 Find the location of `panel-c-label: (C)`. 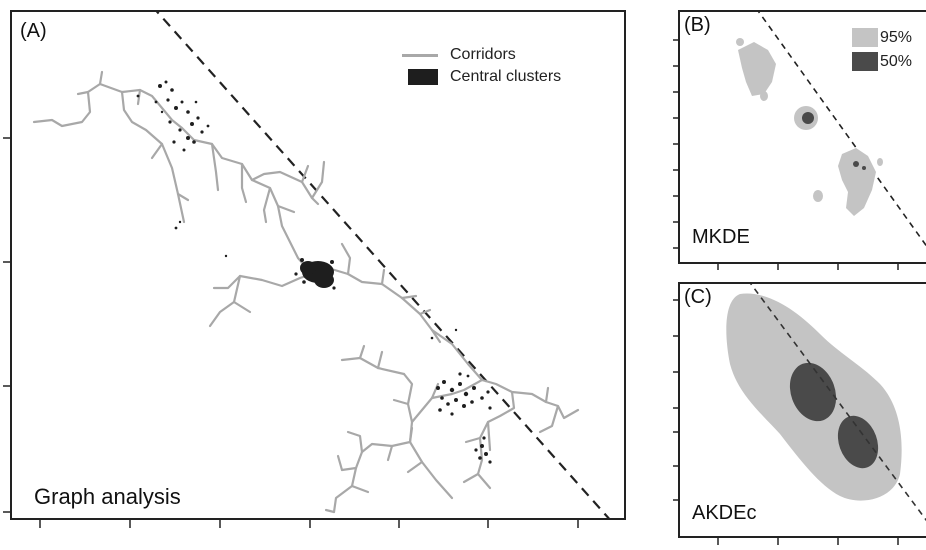

panel-c-label: (C) is located at coordinates (698, 297).